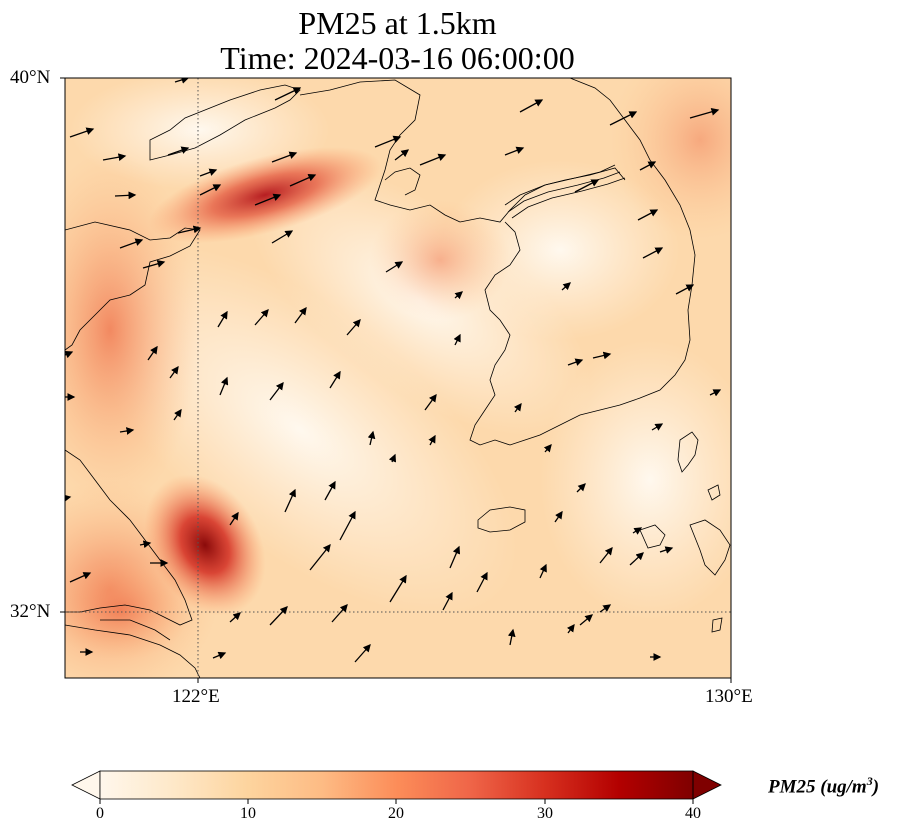  What do you see at coordinates (545, 813) in the screenshot?
I see `colorbar-tick-30: 30` at bounding box center [545, 813].